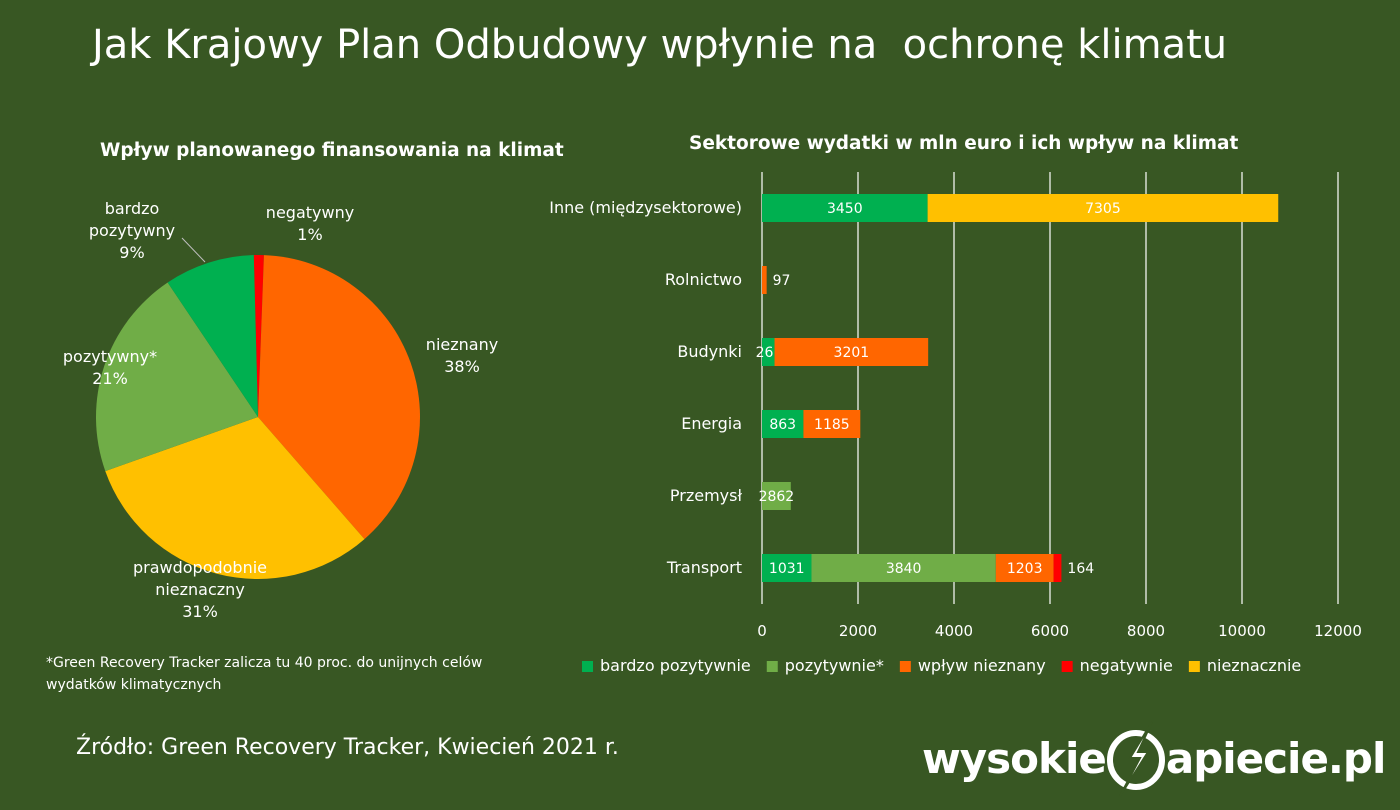 This screenshot has height=810, width=1400. What do you see at coordinates (1126, 665) in the screenshot?
I see `legend-label-3: negatywnie` at bounding box center [1126, 665].